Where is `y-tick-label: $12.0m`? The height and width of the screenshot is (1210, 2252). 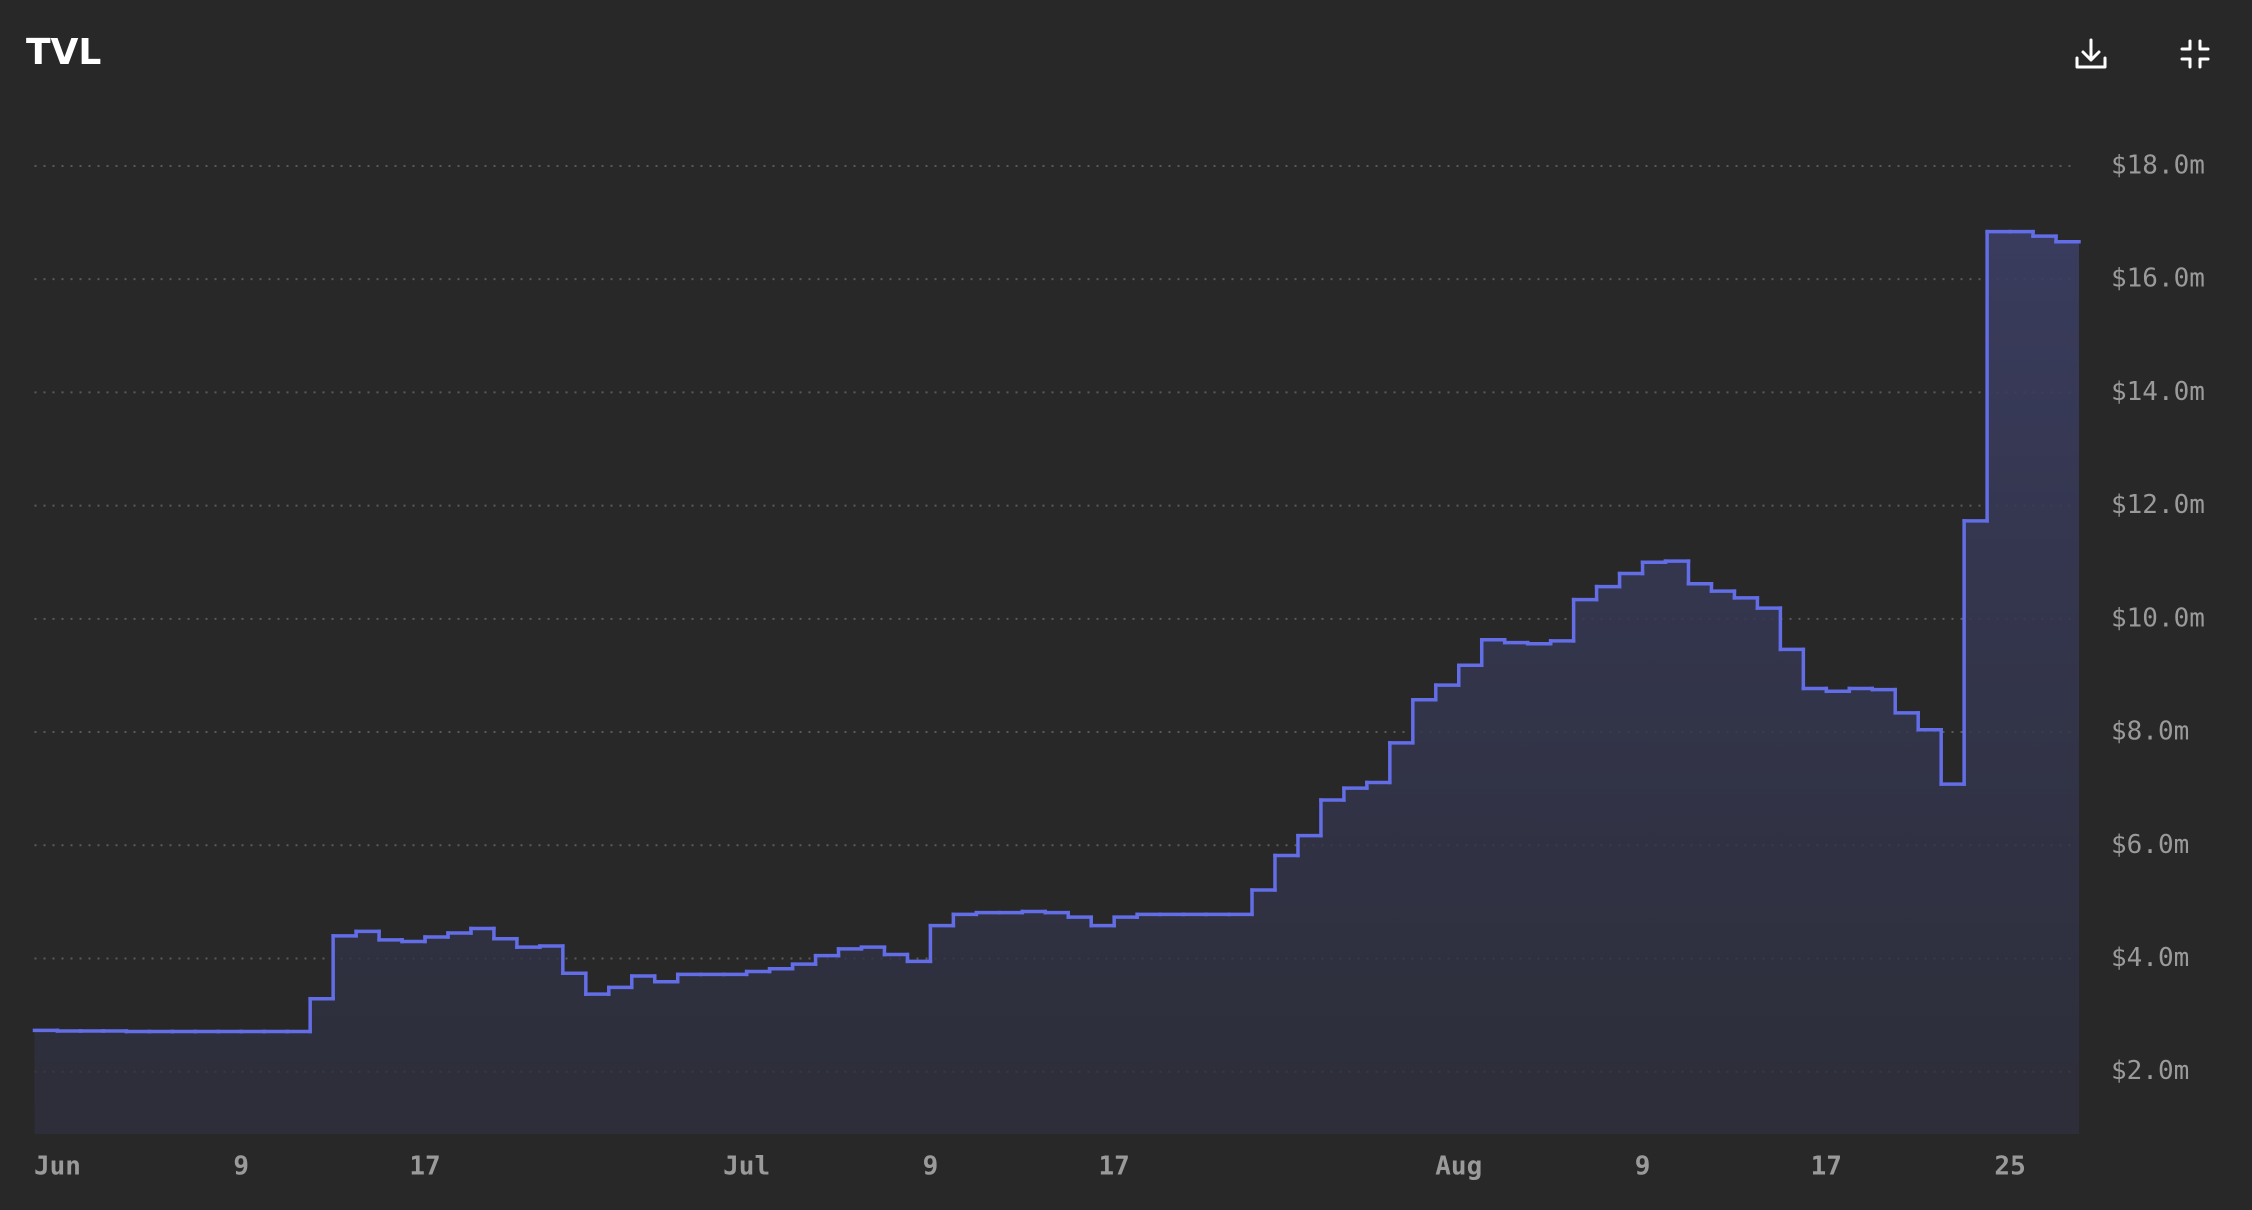
y-tick-label: $12.0m is located at coordinates (2158, 505).